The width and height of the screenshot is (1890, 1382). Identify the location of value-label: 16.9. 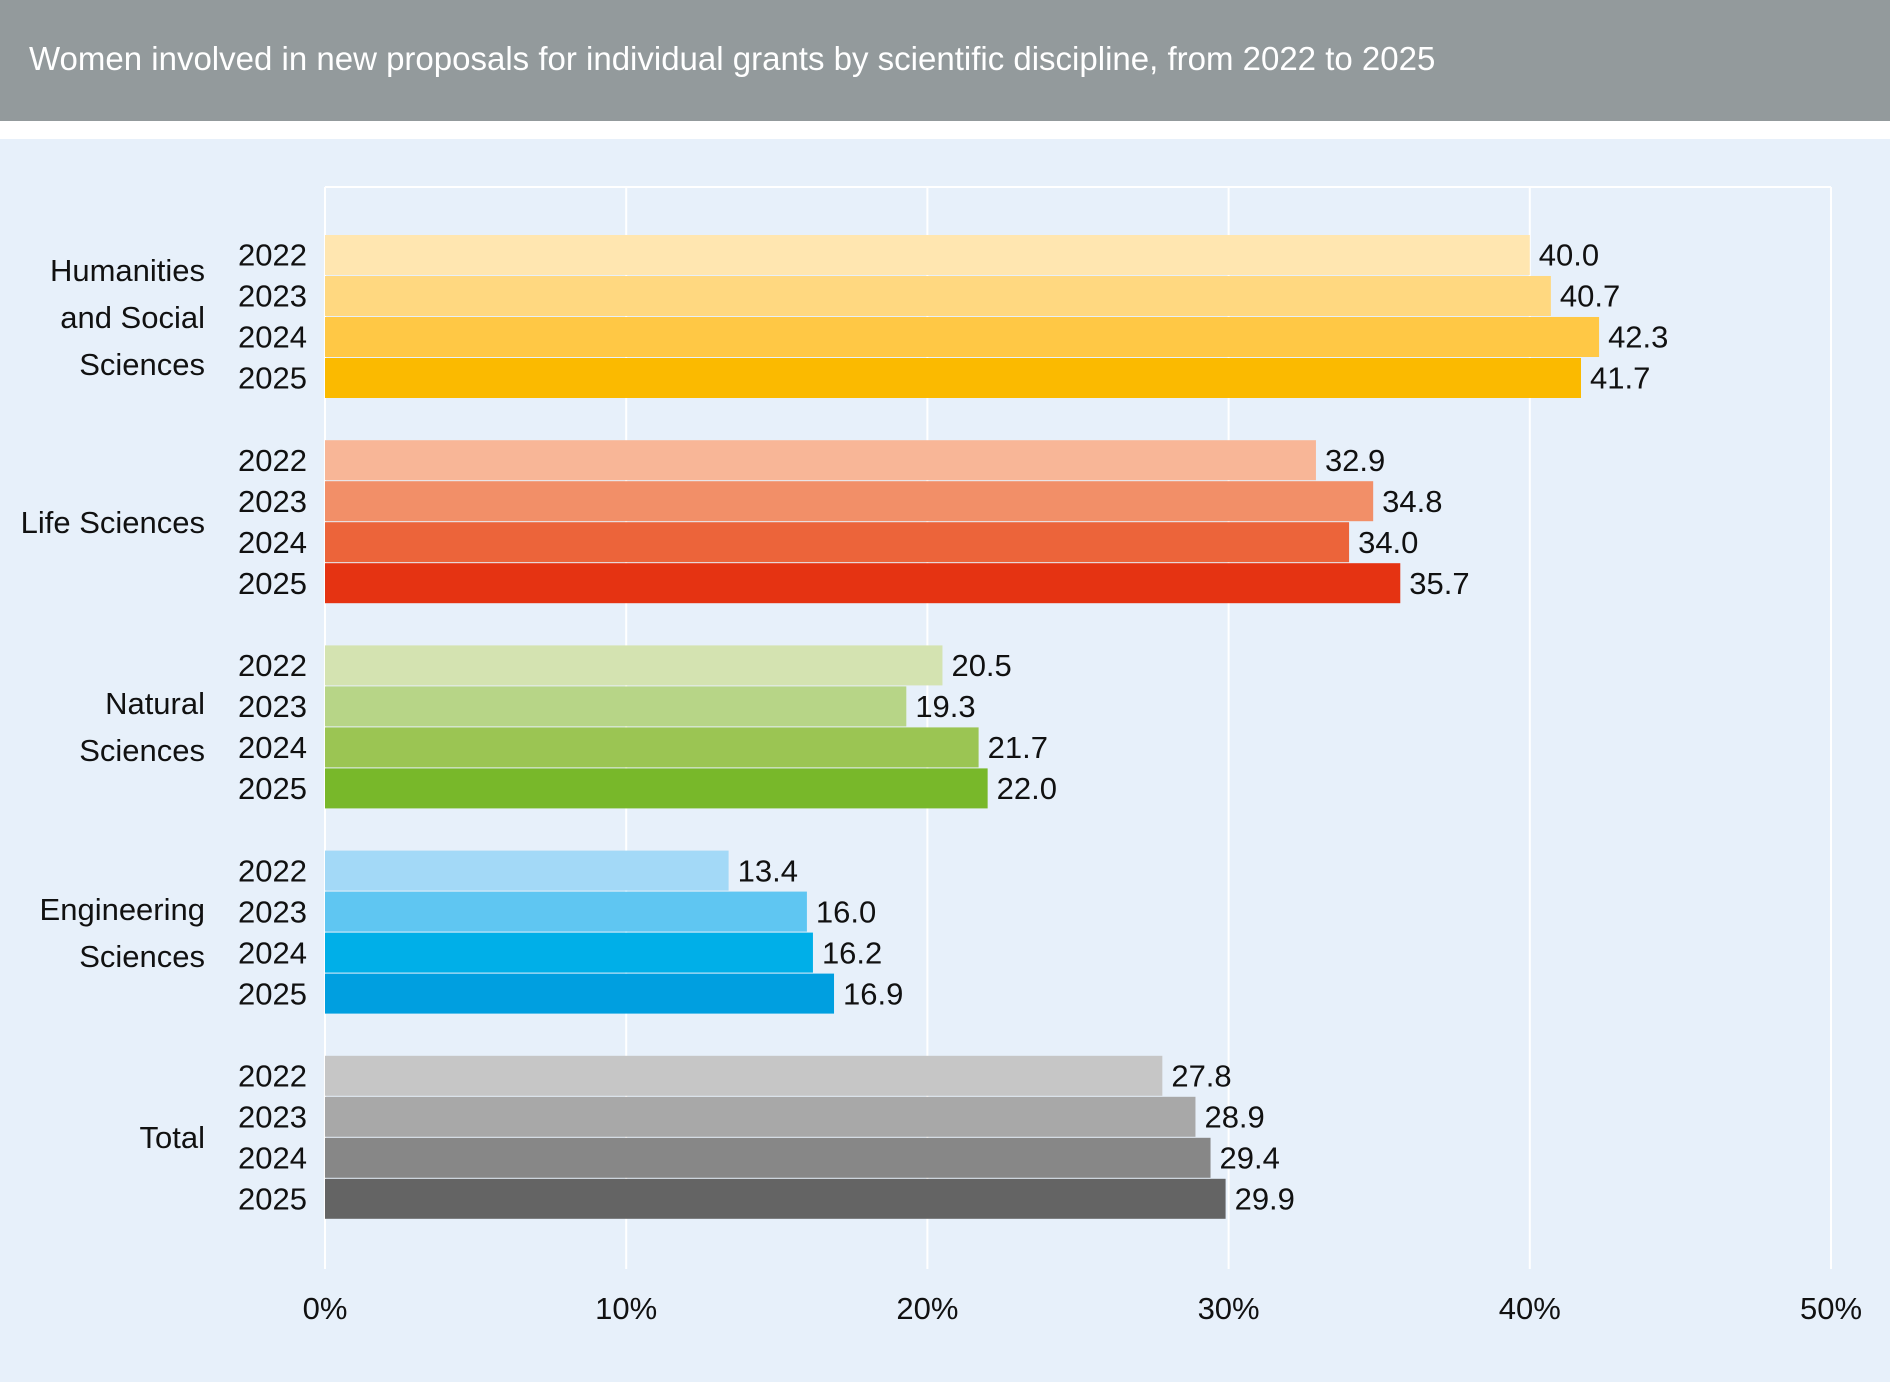
(873, 993).